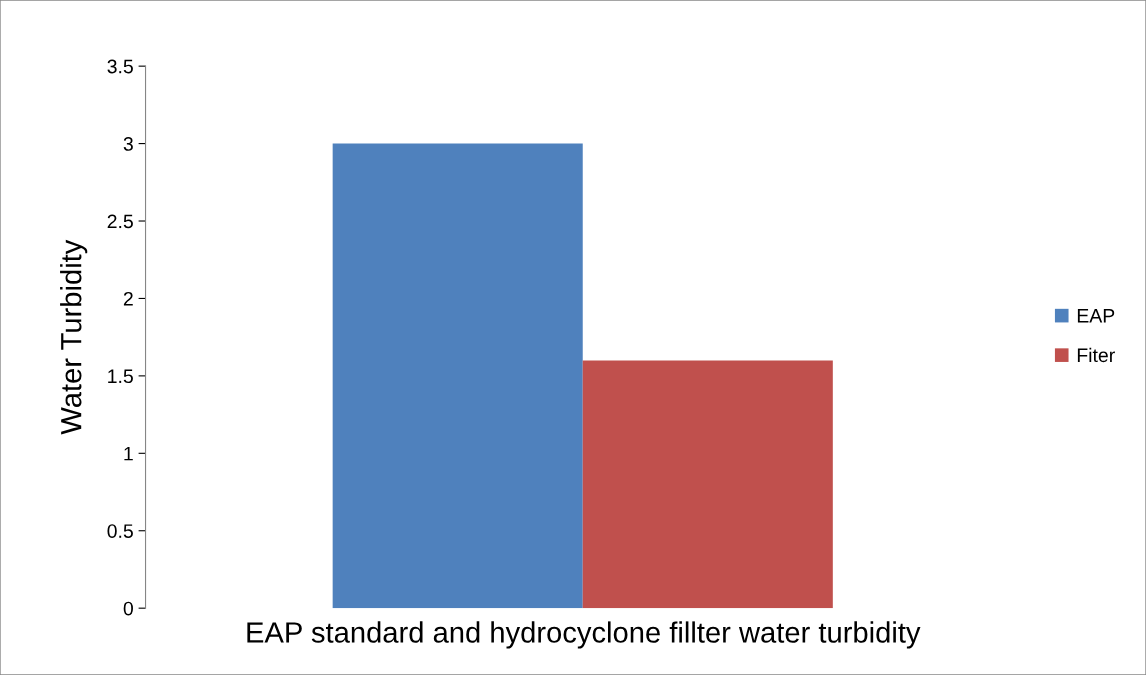  I want to click on y-tick-label: 2, so click(128, 298).